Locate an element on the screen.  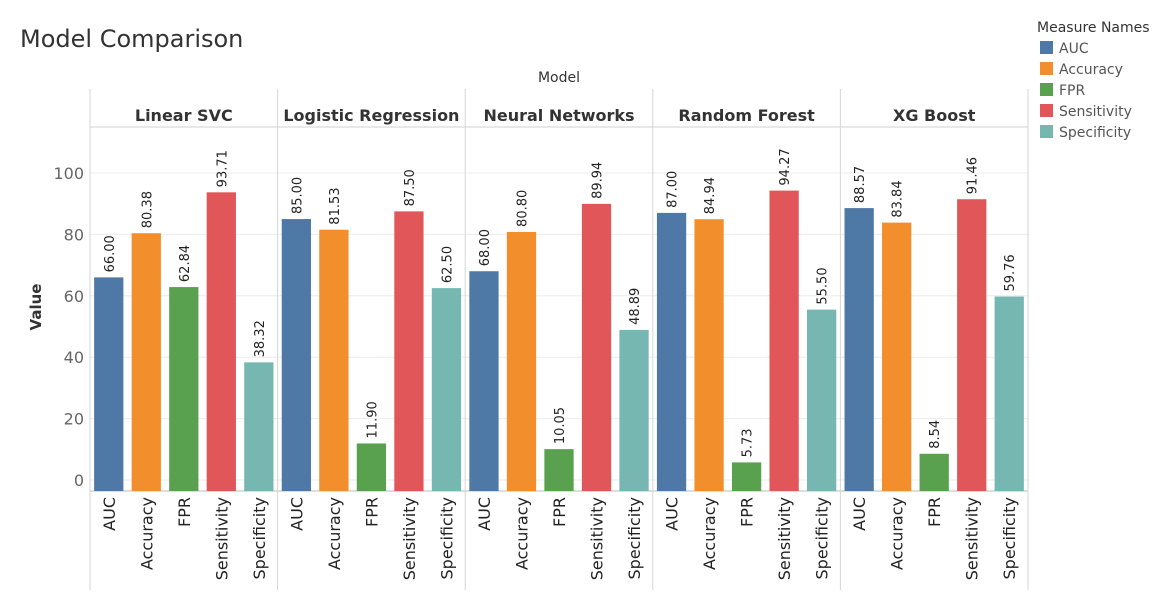
chart-title: Model Comparison is located at coordinates (131, 39).